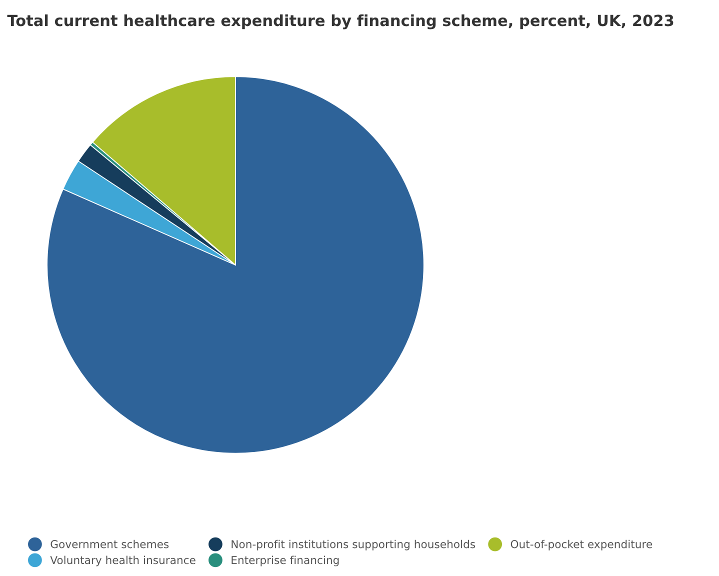 This screenshot has width=719, height=576. Describe the element at coordinates (354, 545) in the screenshot. I see `legend-label: Non-profit institutions supporting households` at that location.